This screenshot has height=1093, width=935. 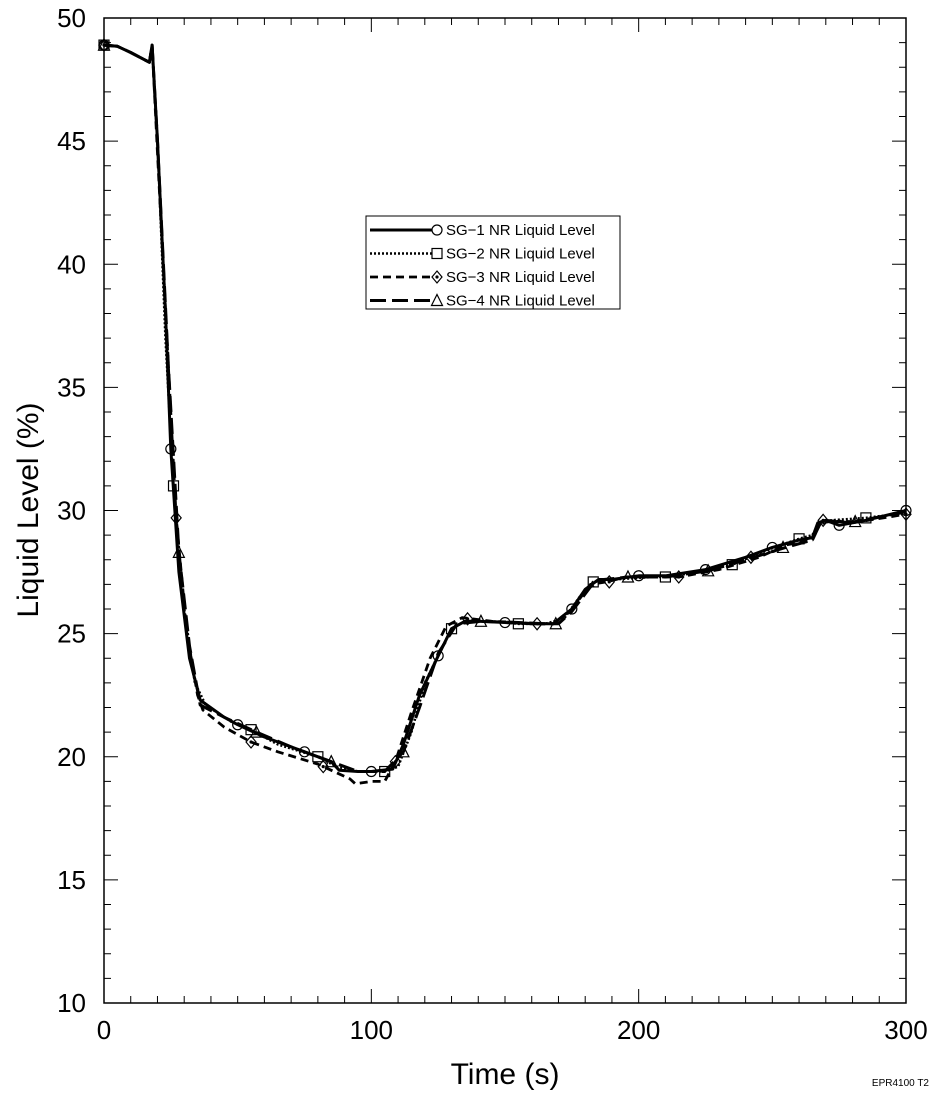 I want to click on legend-label-1: SG−1 NR Liquid Level, so click(x=520, y=230).